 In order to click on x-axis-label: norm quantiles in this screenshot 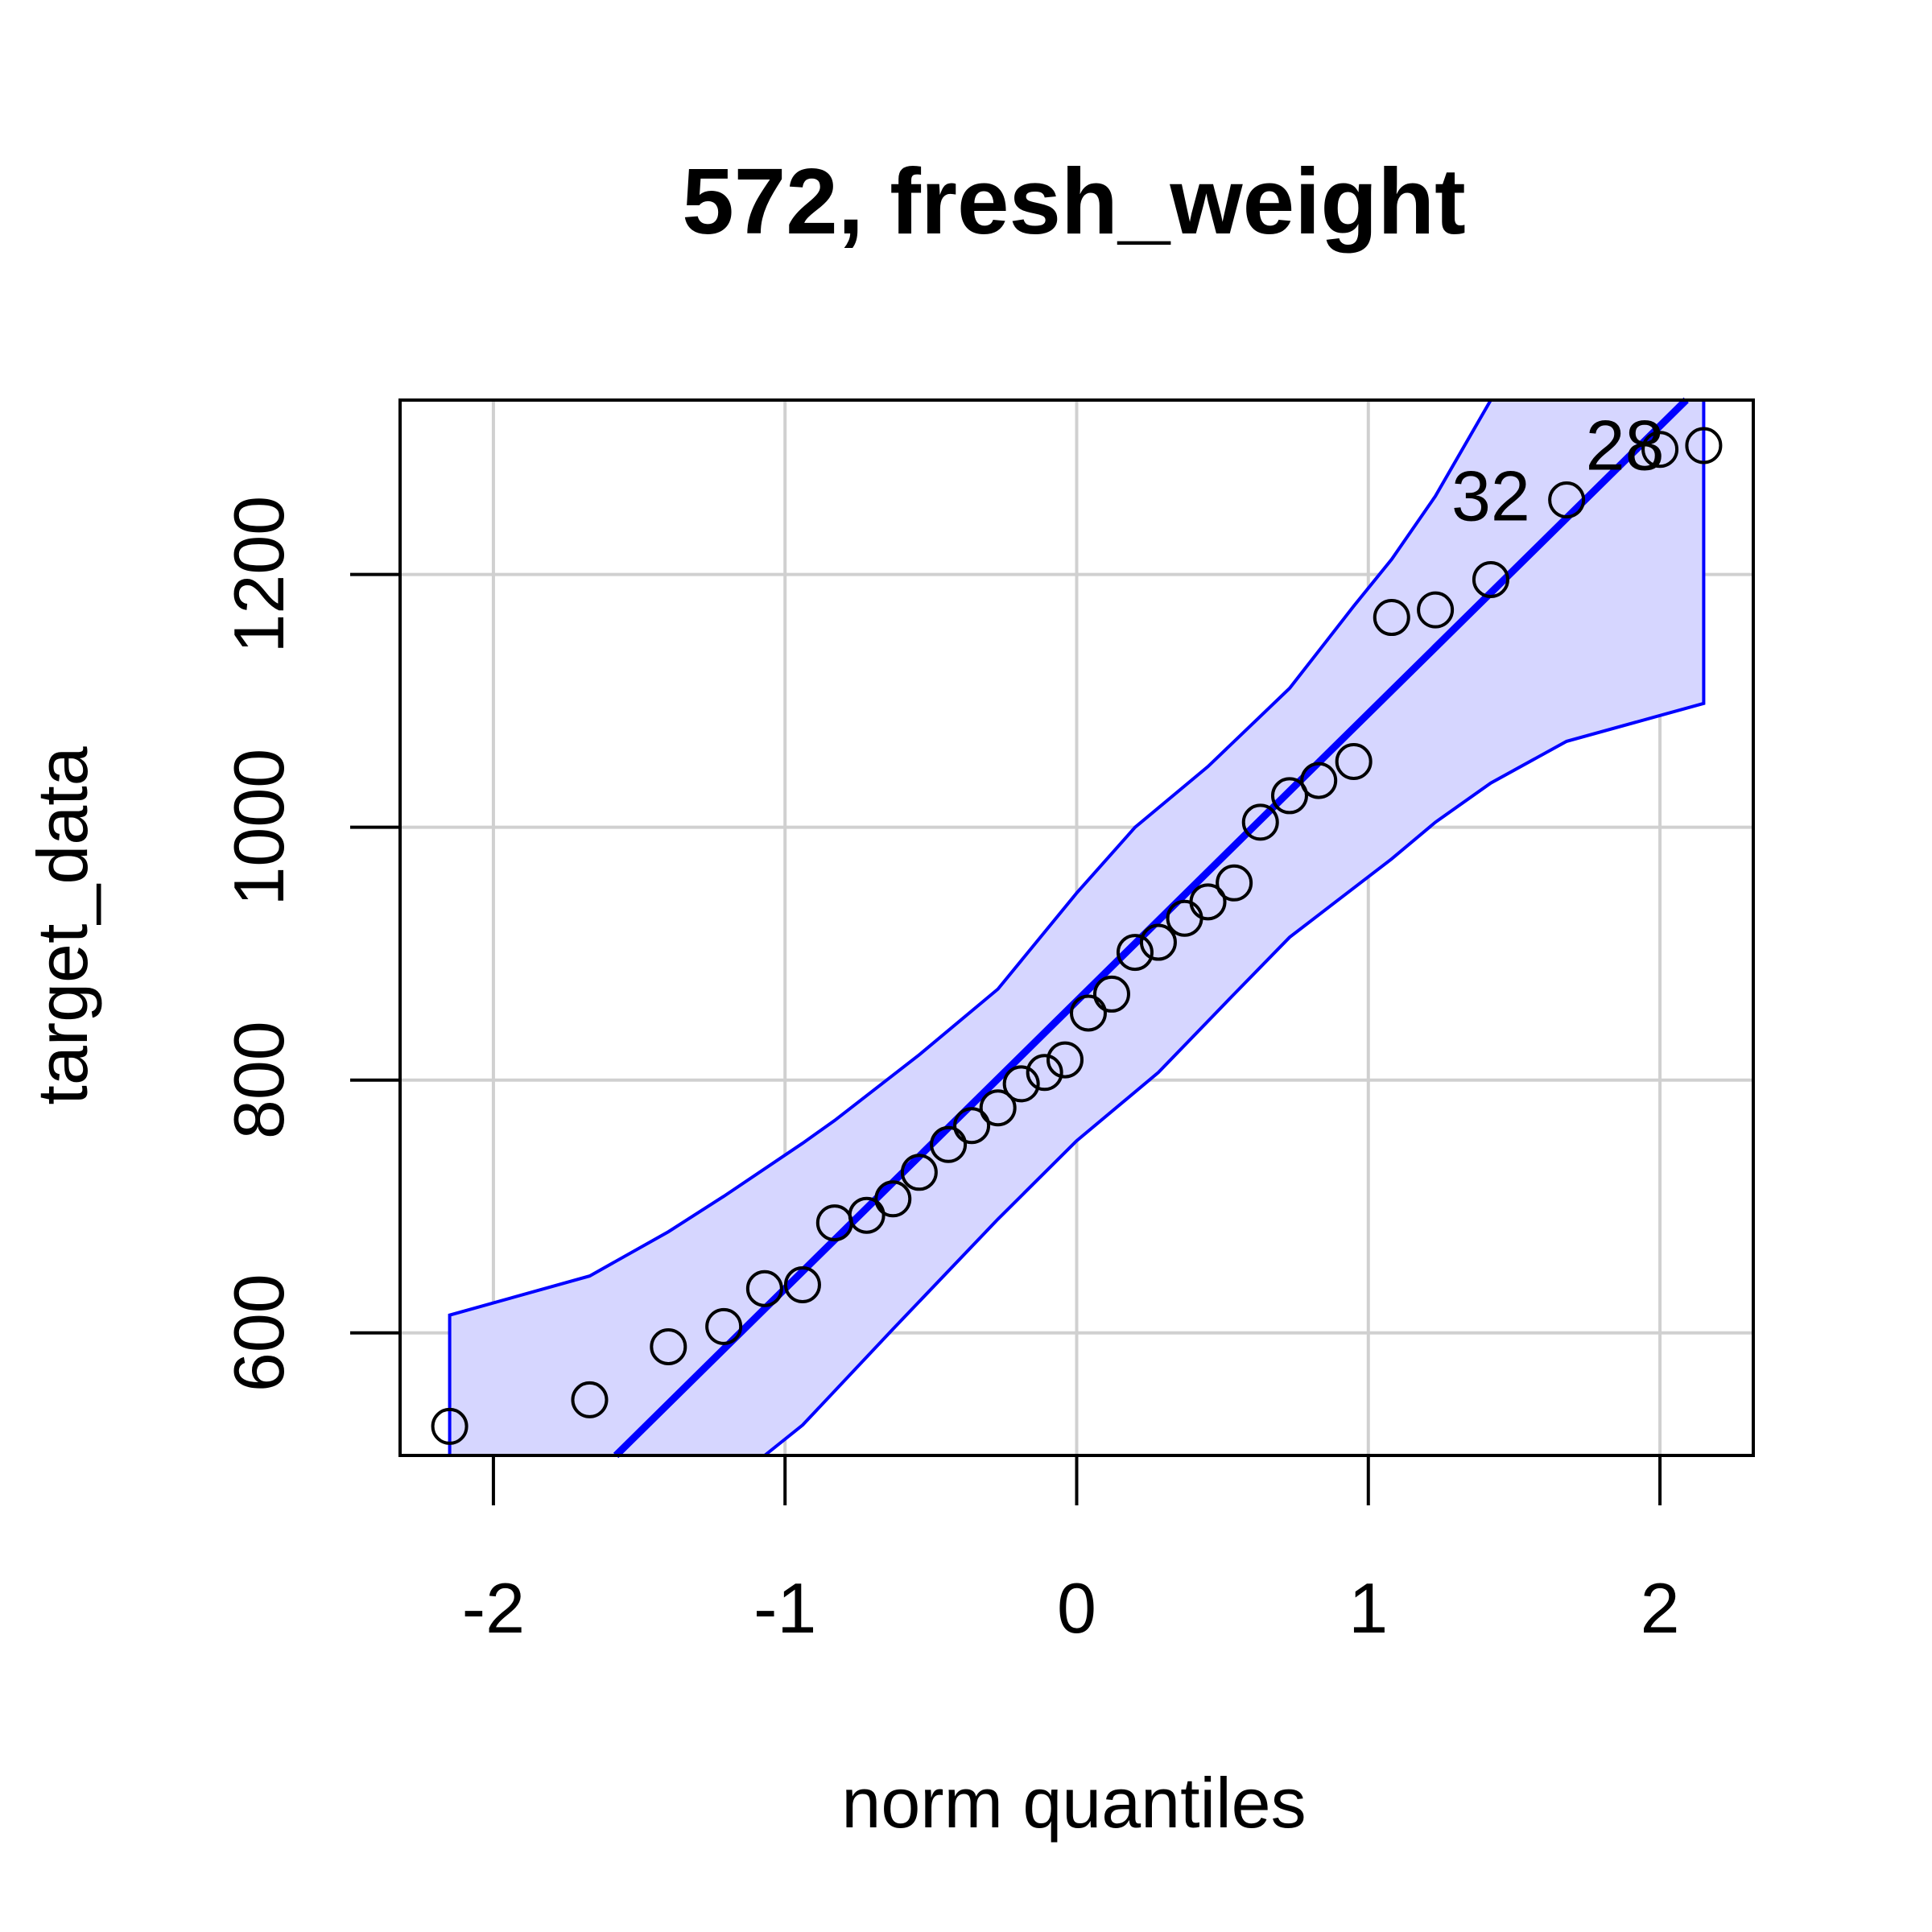, I will do `click(1073, 1803)`.